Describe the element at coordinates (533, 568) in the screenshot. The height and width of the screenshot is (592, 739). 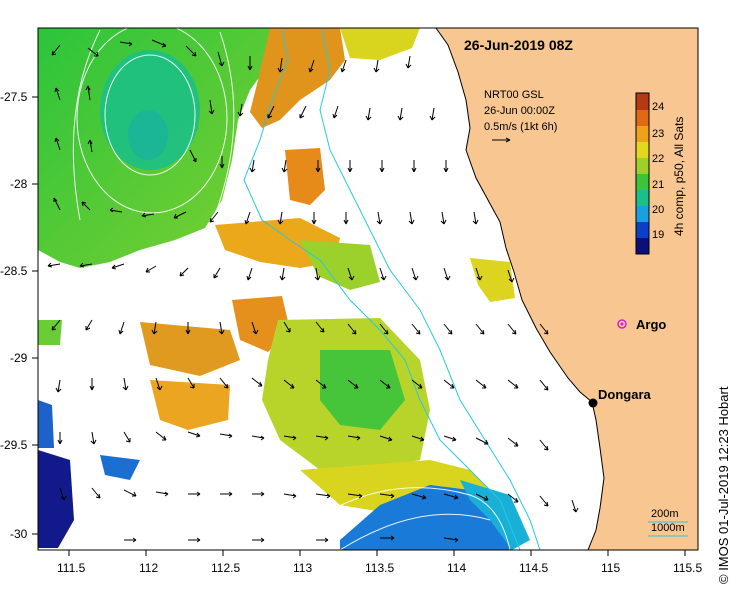
I see `x-tick-114-5: 114.5` at that location.